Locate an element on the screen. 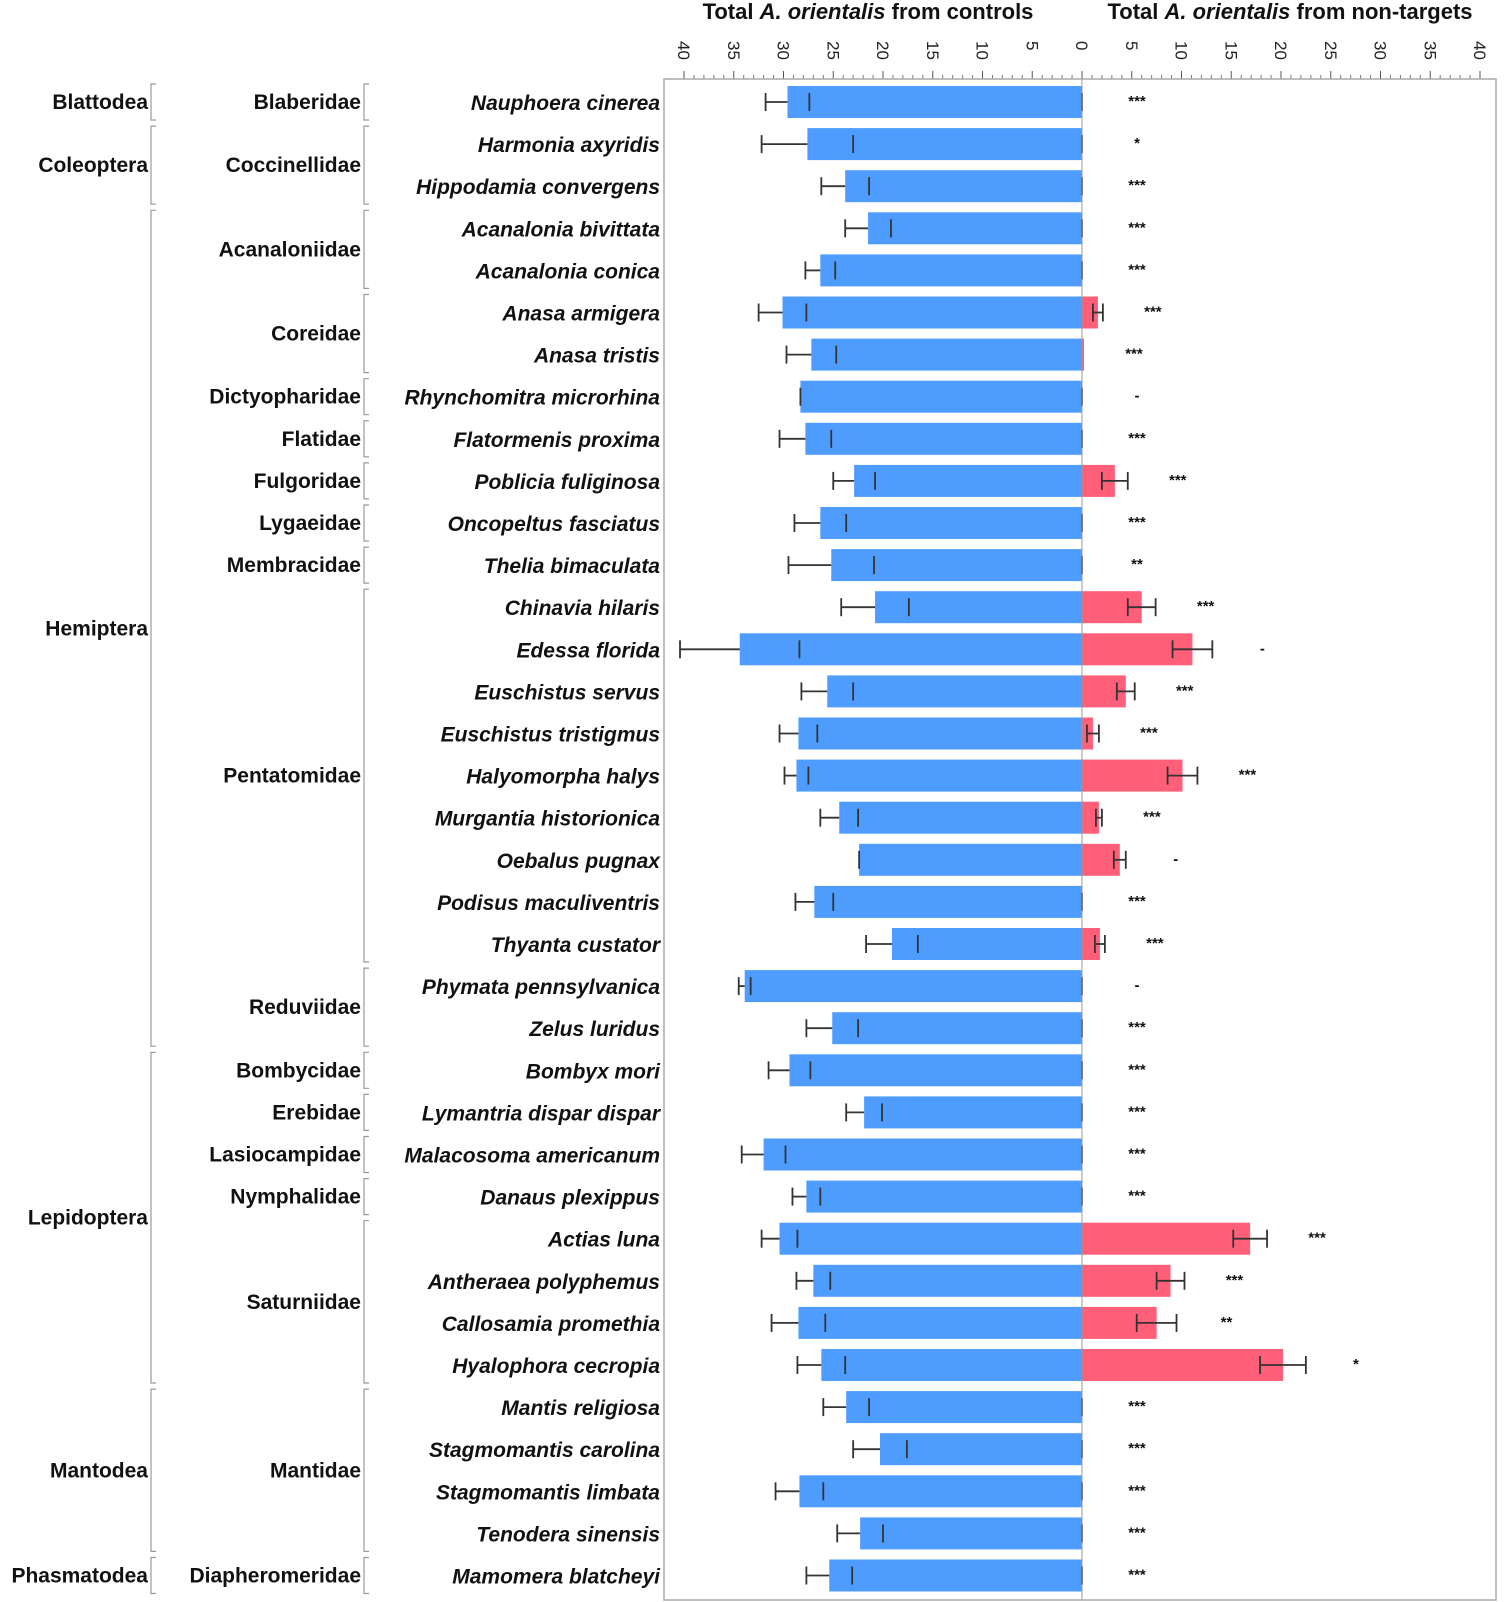 This screenshot has width=1506, height=1602. left-axis-title: Total A. orientalis from controls is located at coordinates (868, 12).